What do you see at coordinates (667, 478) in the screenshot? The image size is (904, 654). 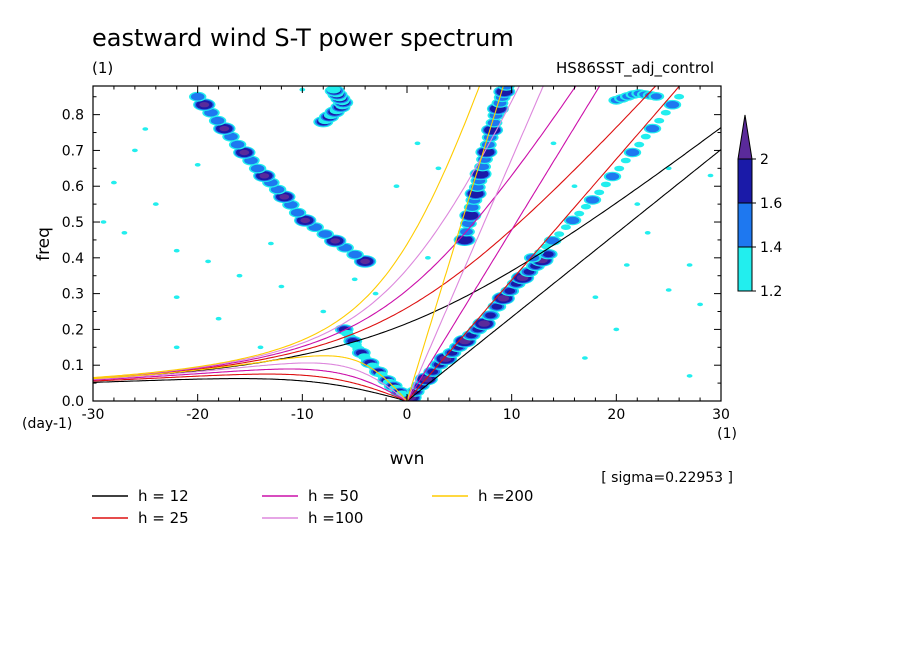 I see `sigma-text: [ sigma=0.22953 ]` at bounding box center [667, 478].